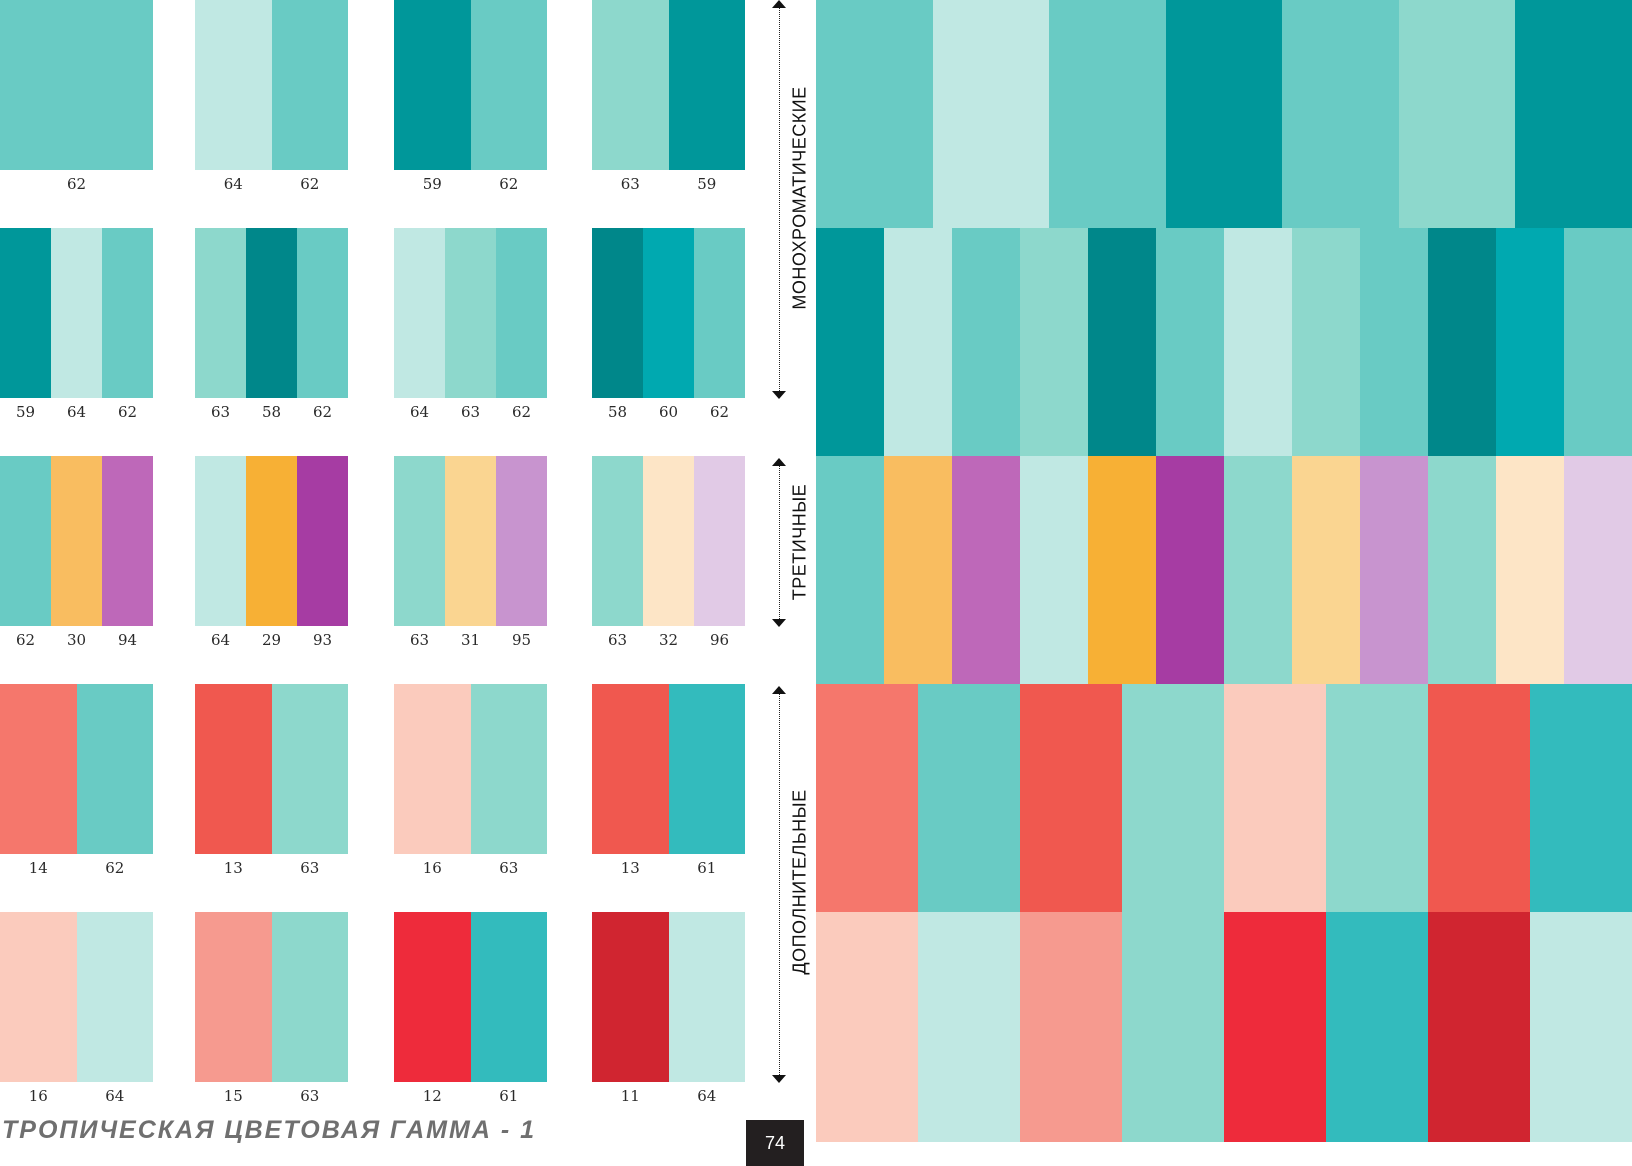 The image size is (1632, 1166). I want to click on color-code: 12, so click(432, 1096).